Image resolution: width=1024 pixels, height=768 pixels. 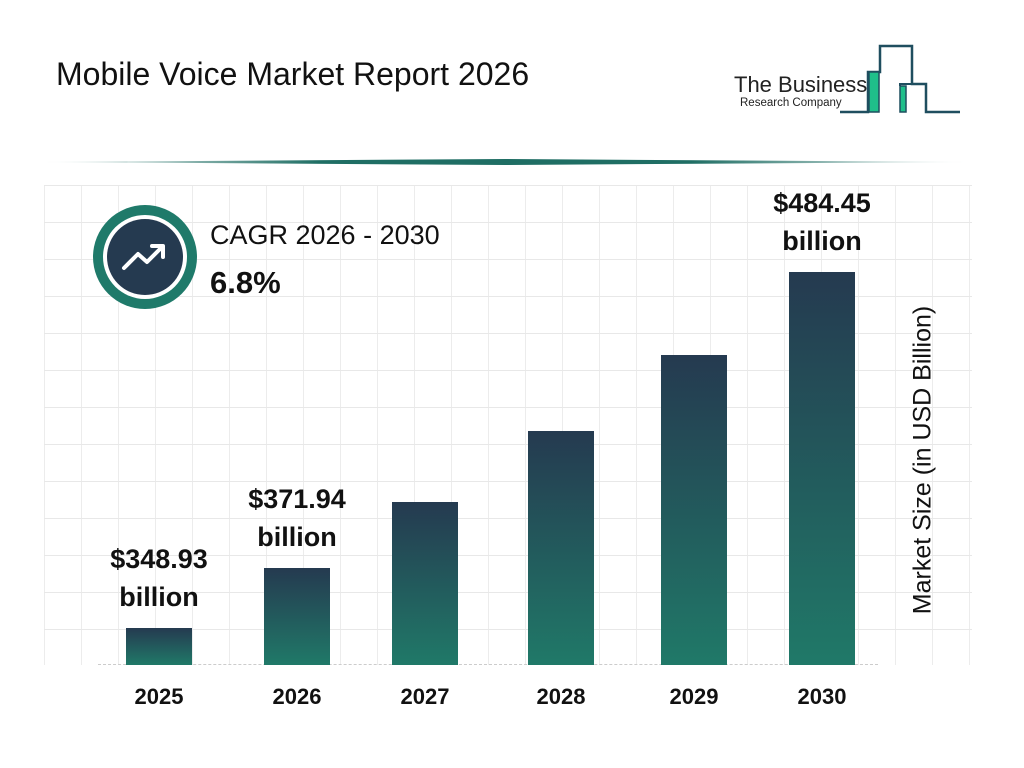 I want to click on page-title: Mobile Voice Market Report 2026, so click(x=293, y=74).